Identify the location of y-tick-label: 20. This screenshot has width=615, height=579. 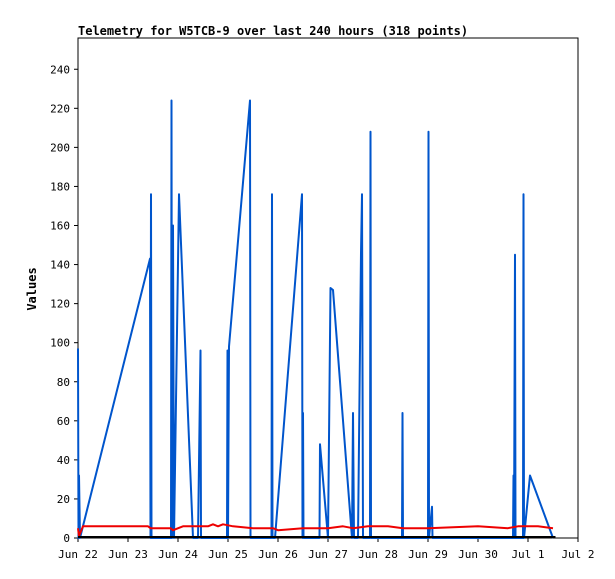
(63, 499).